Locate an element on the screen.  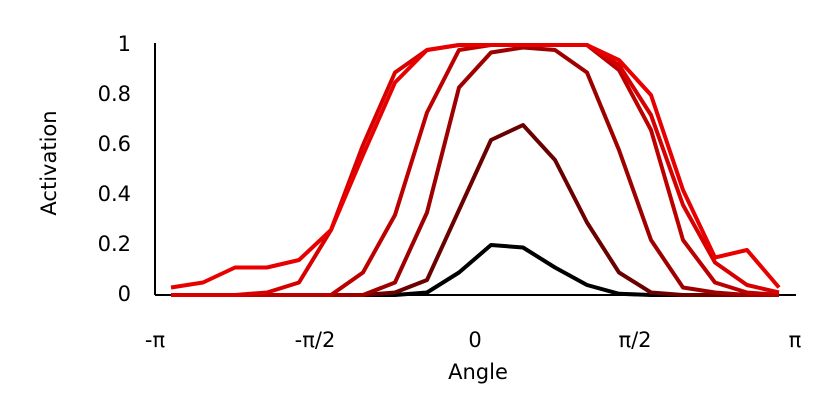
x-tick-label: -π/2 is located at coordinates (315, 340).